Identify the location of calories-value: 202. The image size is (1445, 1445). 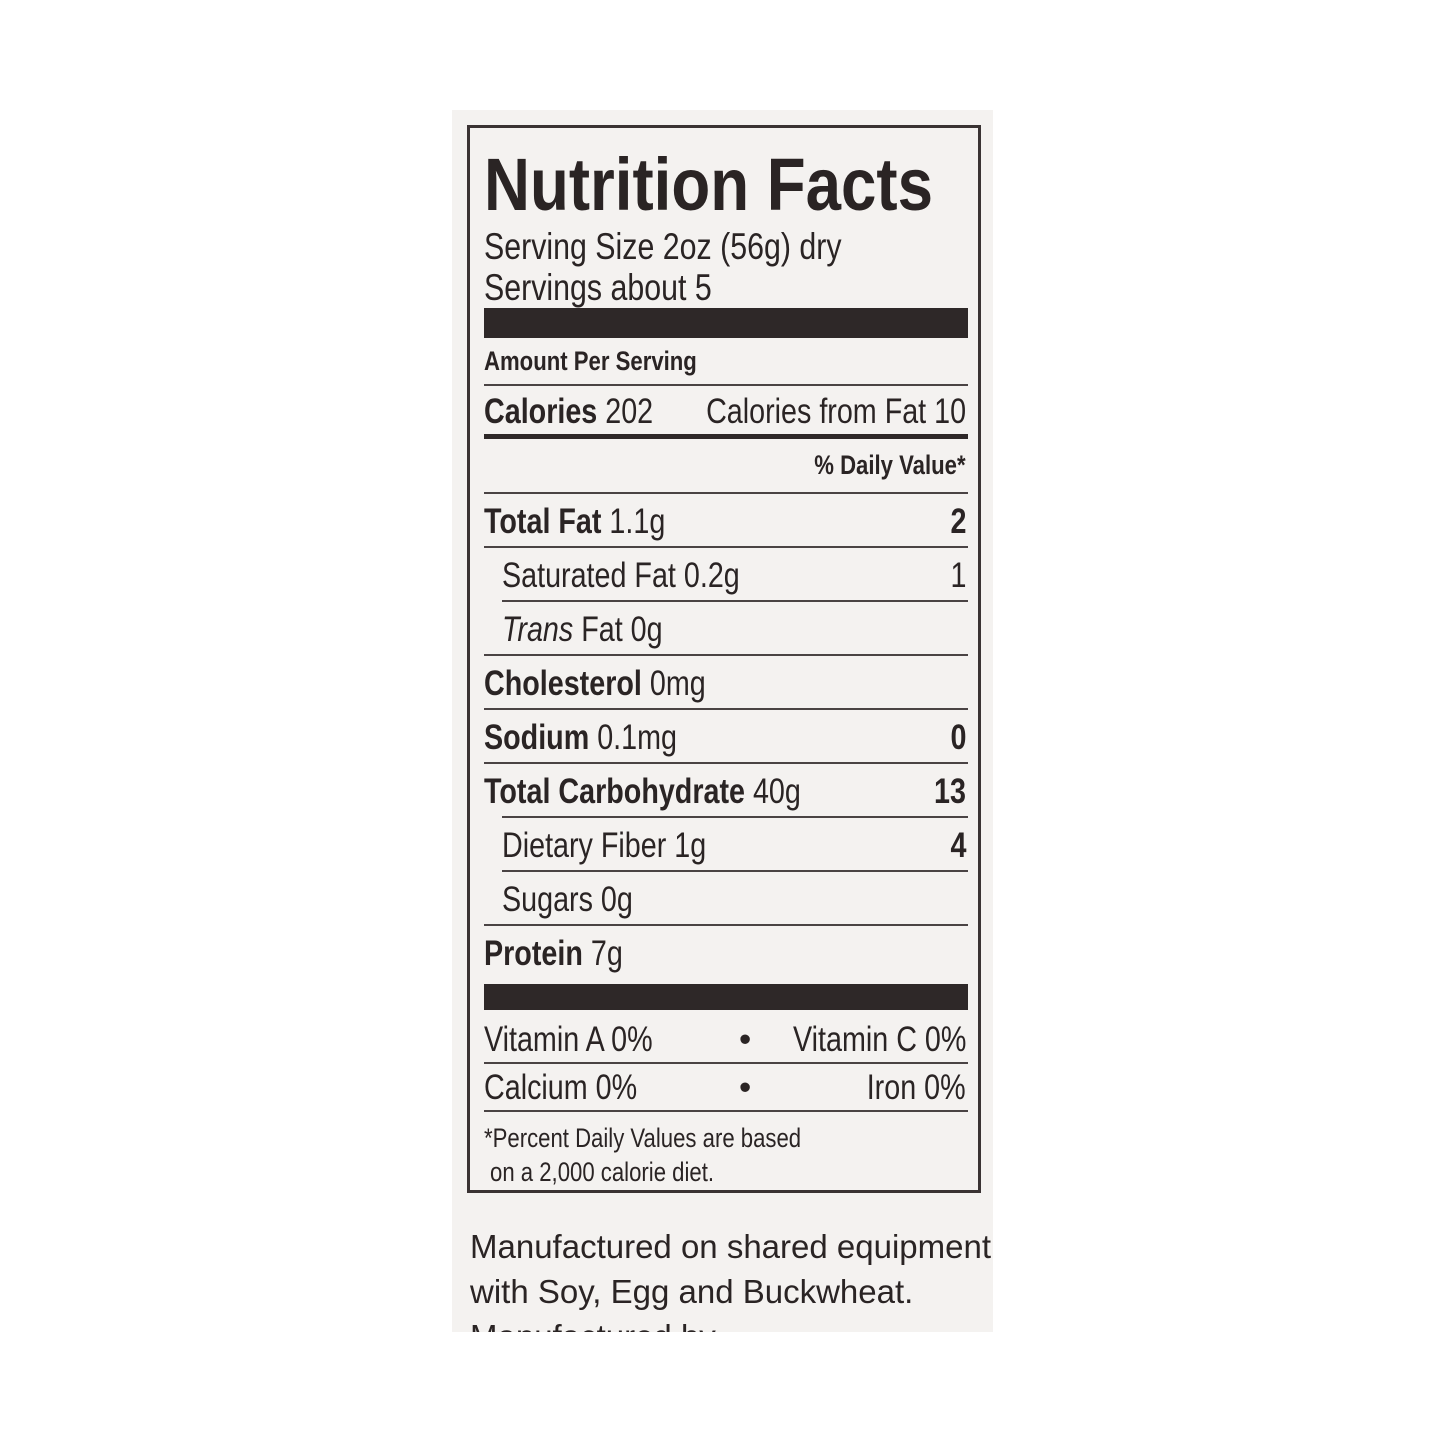
(629, 411).